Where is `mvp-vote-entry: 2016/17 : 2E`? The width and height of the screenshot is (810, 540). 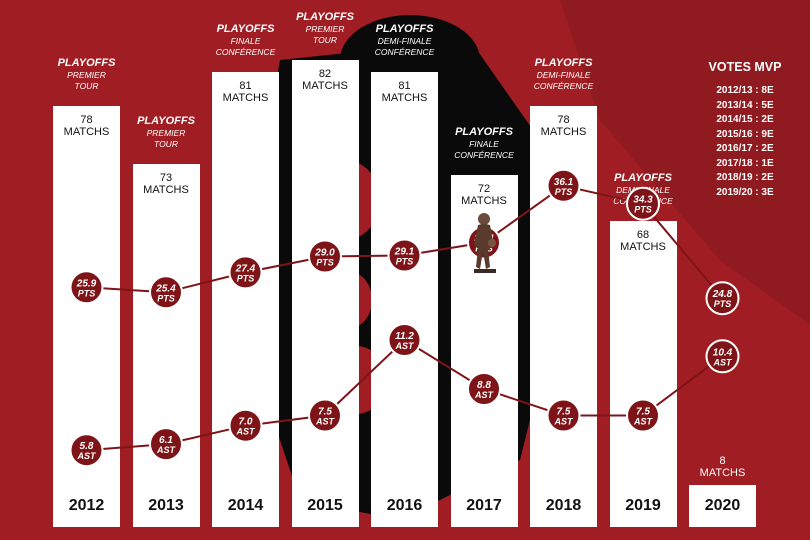 mvp-vote-entry: 2016/17 : 2E is located at coordinates (745, 148).